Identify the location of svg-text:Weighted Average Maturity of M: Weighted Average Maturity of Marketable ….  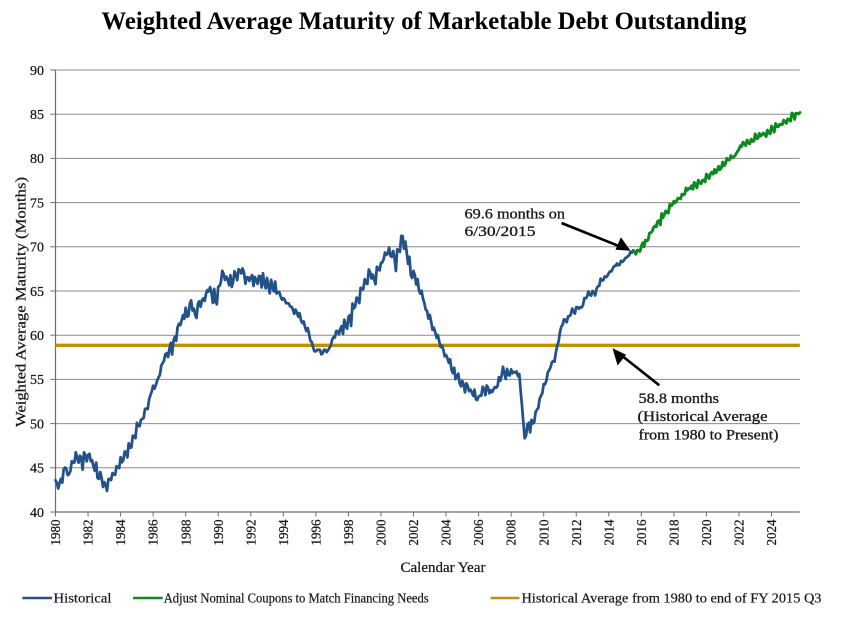
(425, 21).